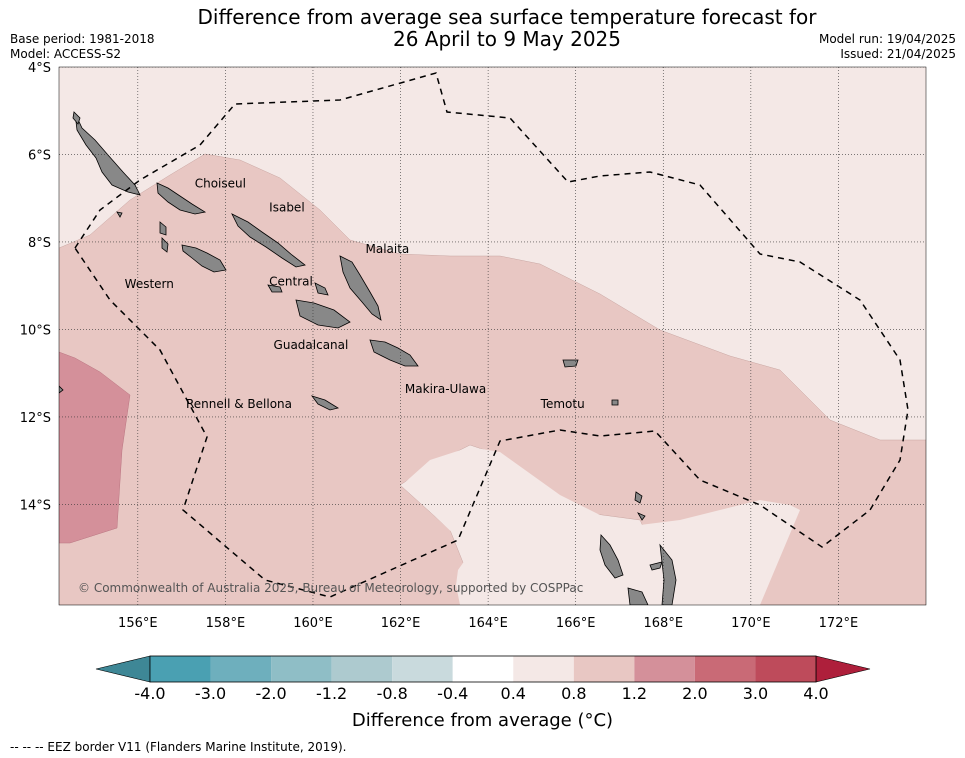 Image resolution: width=965 pixels, height=758 pixels. What do you see at coordinates (239, 404) in the screenshot?
I see `region-label: Rennell & Bellona` at bounding box center [239, 404].